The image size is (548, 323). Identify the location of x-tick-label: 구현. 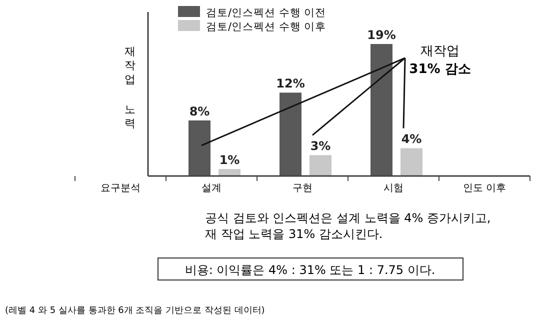
(302, 188).